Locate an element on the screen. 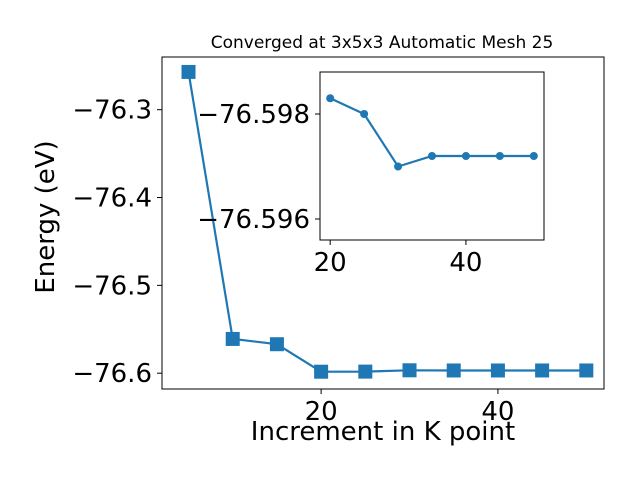 This screenshot has width=640, height=480. y-axis-label: Energy (eV) is located at coordinates (46, 216).